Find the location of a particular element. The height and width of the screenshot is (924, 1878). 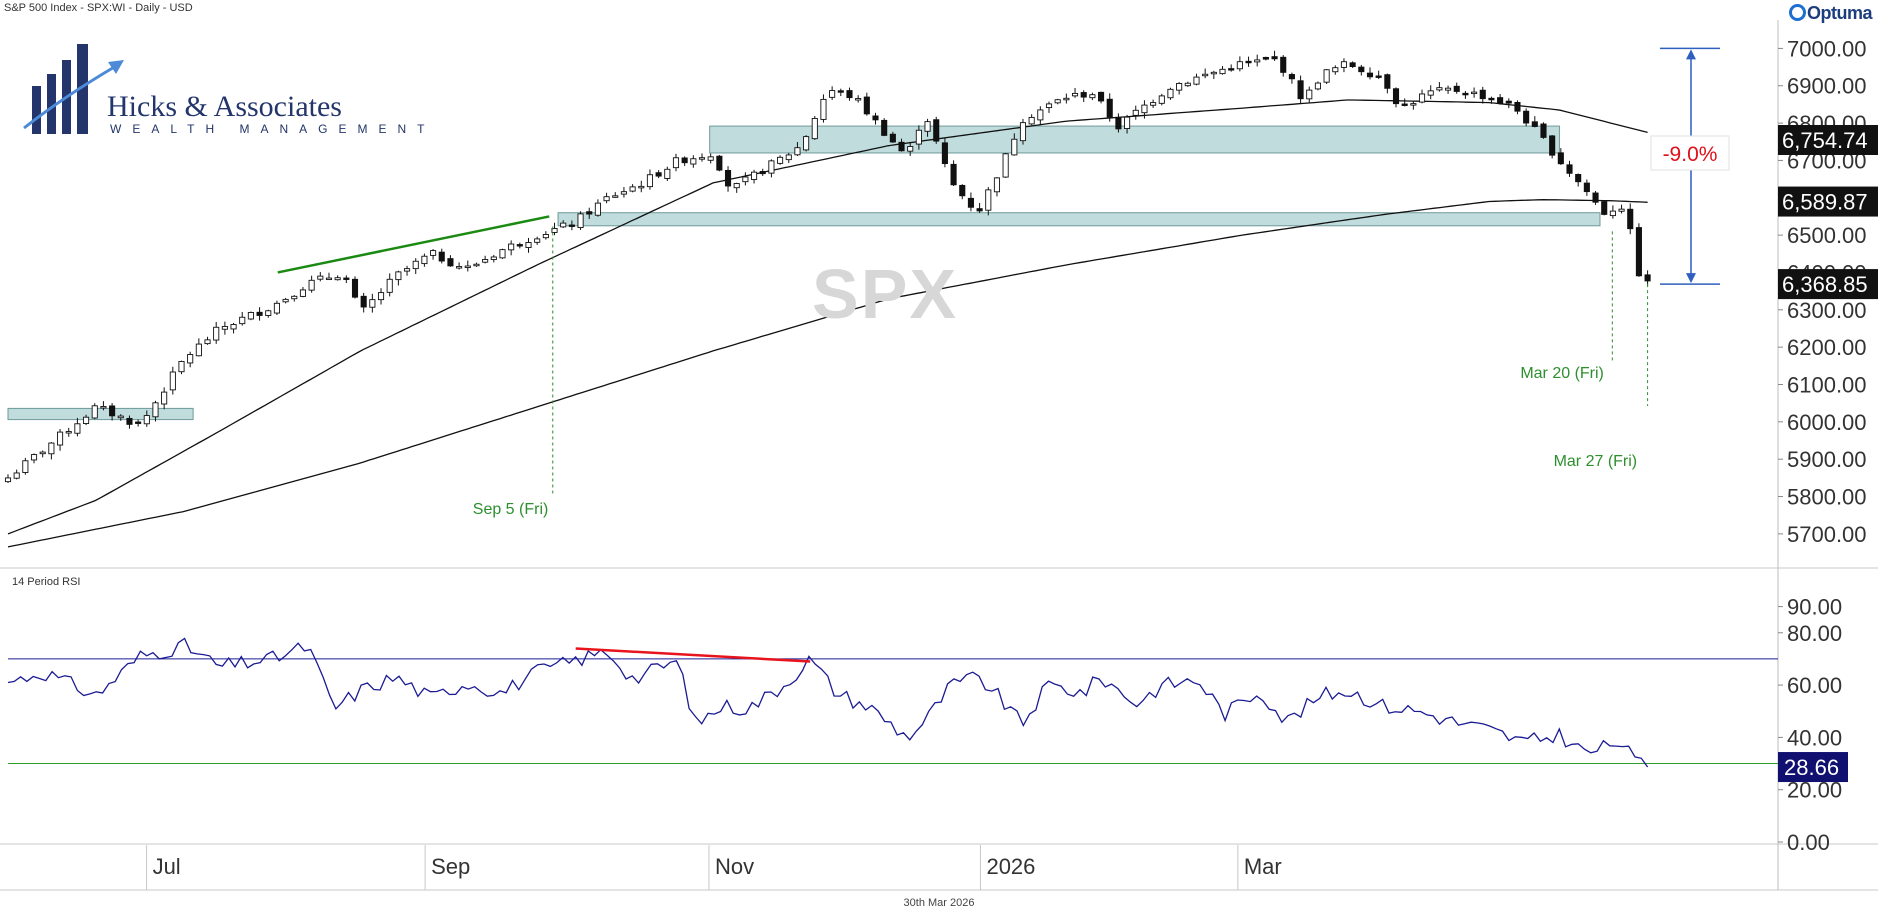

price-tick-label: 6200.00 is located at coordinates (1827, 347).